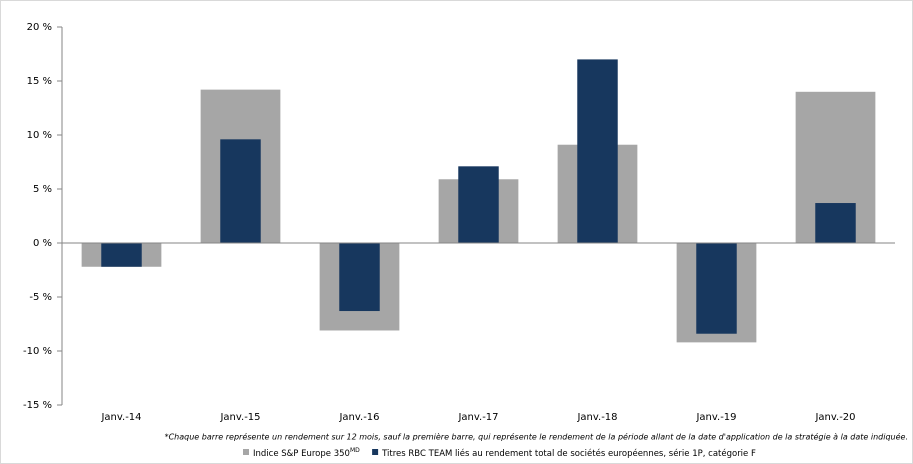 The width and height of the screenshot is (913, 464). What do you see at coordinates (42, 189) in the screenshot?
I see `y-tick-label: 5 %` at bounding box center [42, 189].